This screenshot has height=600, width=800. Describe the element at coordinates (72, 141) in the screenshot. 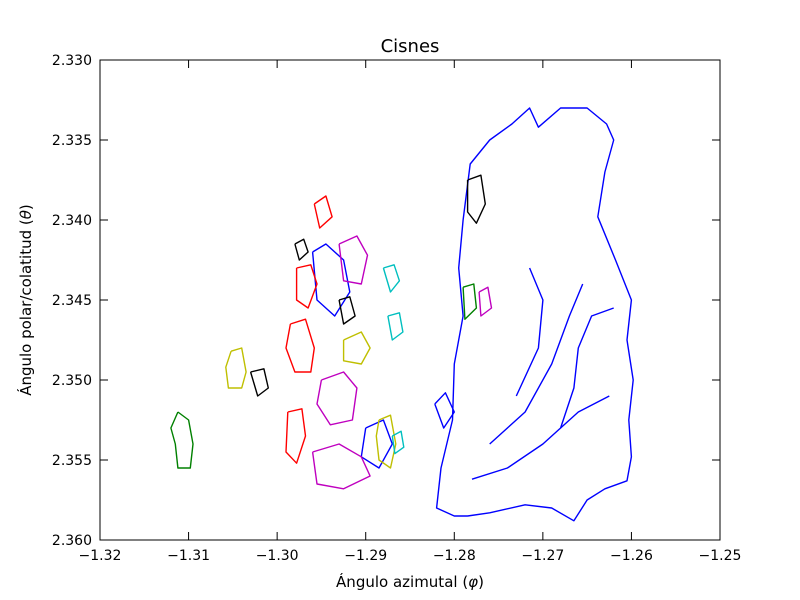

I see `y-tick-label-1: 2.335` at that location.